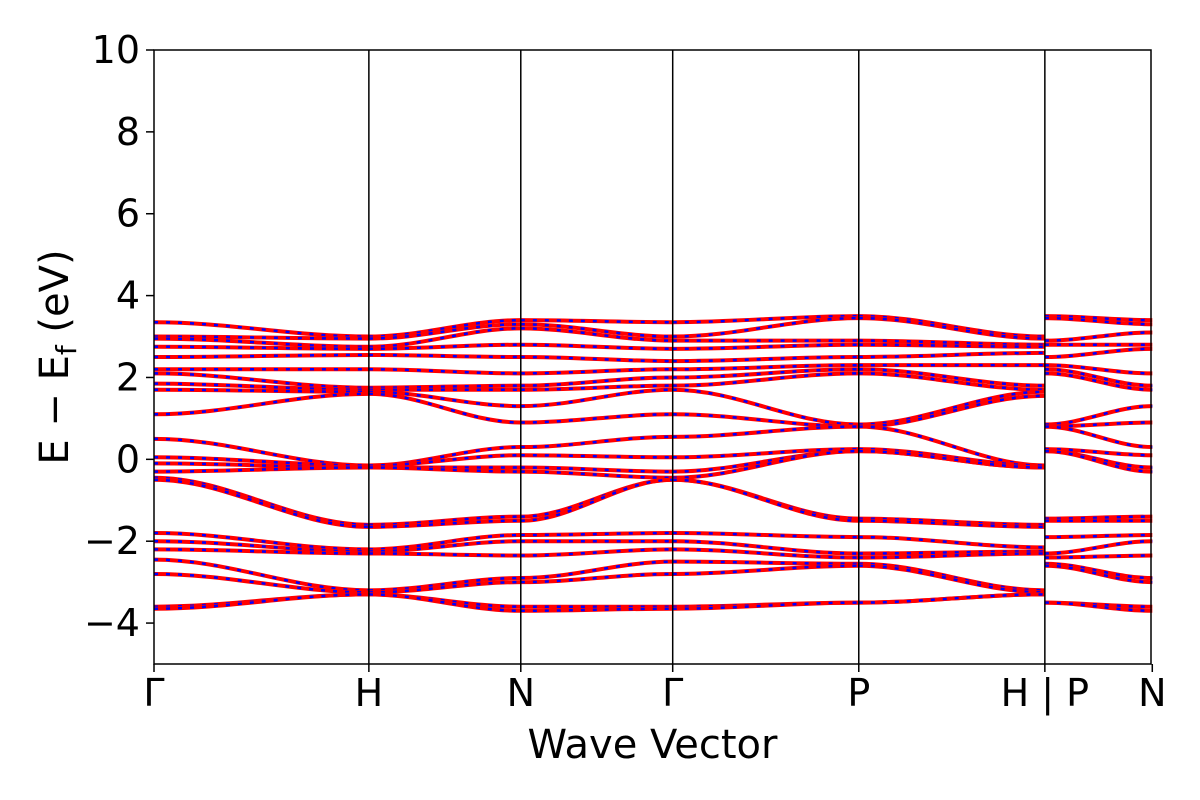  I want to click on x-axis-title: Wave Vector, so click(653, 745).